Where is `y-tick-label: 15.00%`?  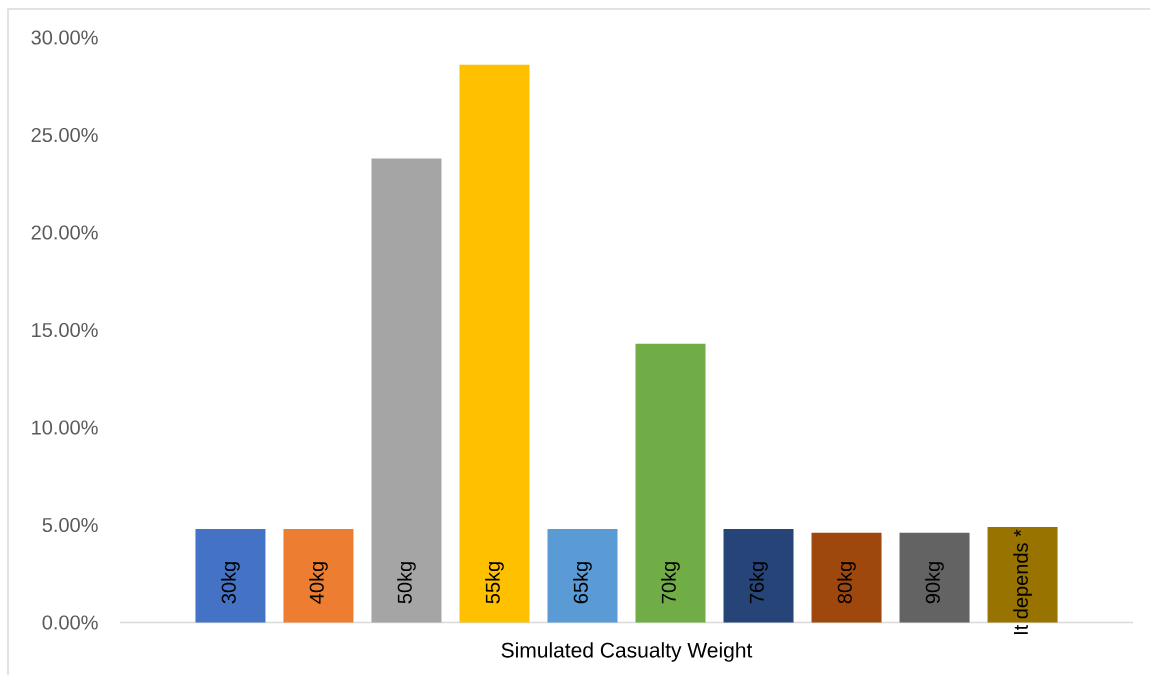
y-tick-label: 15.00% is located at coordinates (65, 330).